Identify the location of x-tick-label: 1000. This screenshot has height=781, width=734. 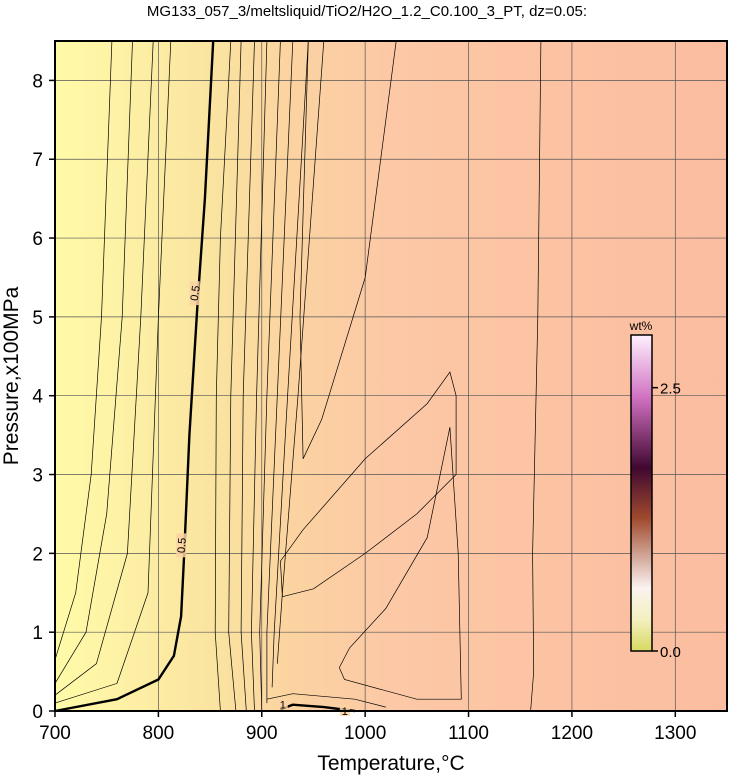
(365, 733).